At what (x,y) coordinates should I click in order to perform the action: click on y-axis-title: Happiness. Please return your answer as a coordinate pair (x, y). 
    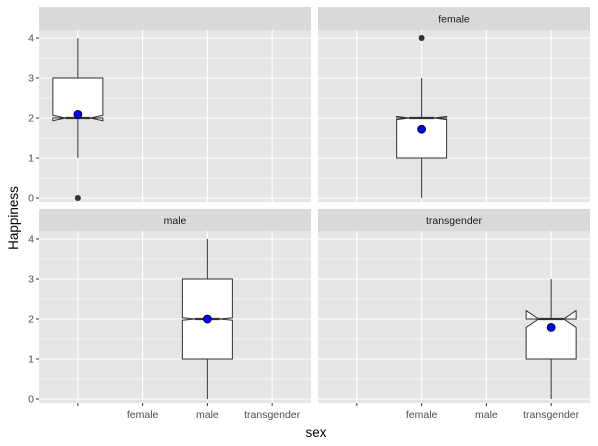
    Looking at the image, I should click on (13, 218).